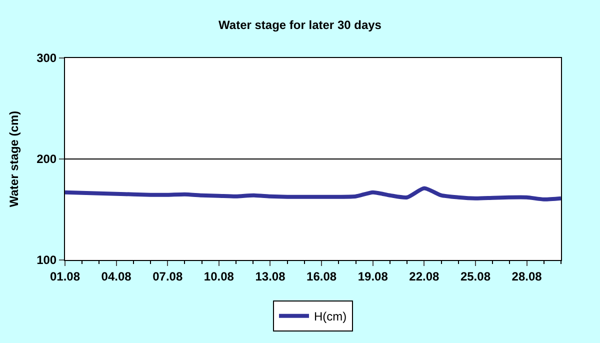 Image resolution: width=600 pixels, height=343 pixels. I want to click on x-tick-label: 04.08, so click(116, 276).